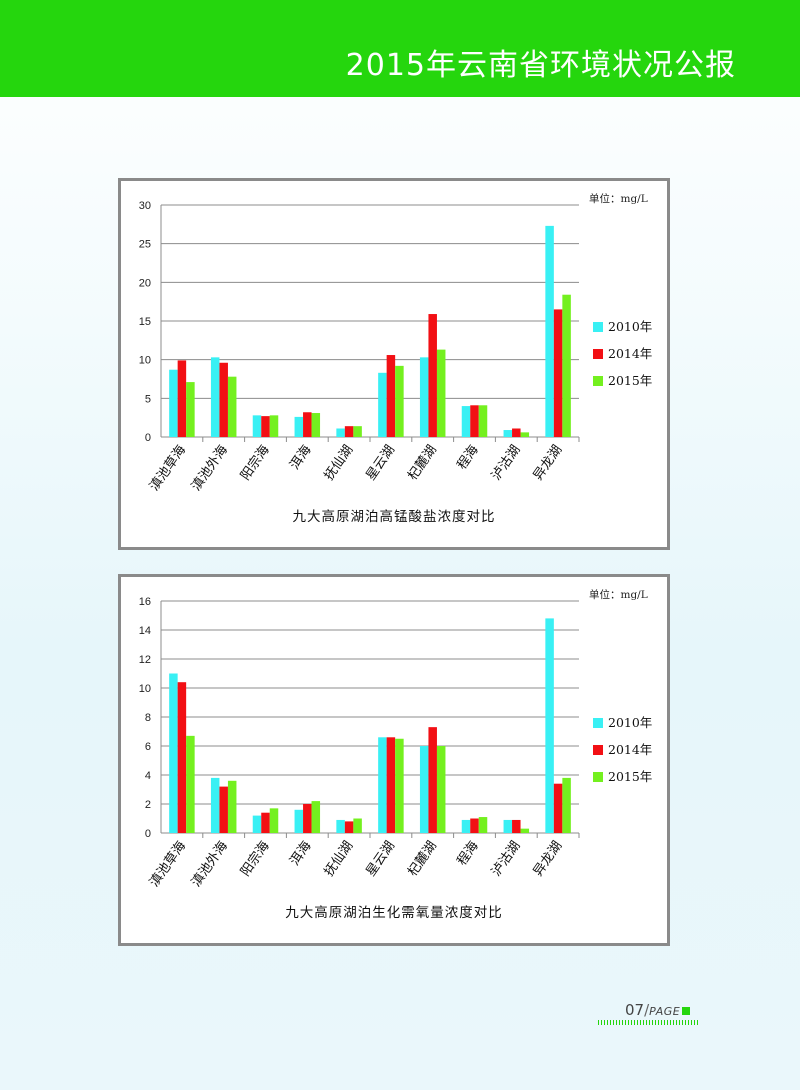  Describe the element at coordinates (394, 516) in the screenshot. I see `chart-title: 九大高原湖泊高锰酸盐浓度对比` at that location.